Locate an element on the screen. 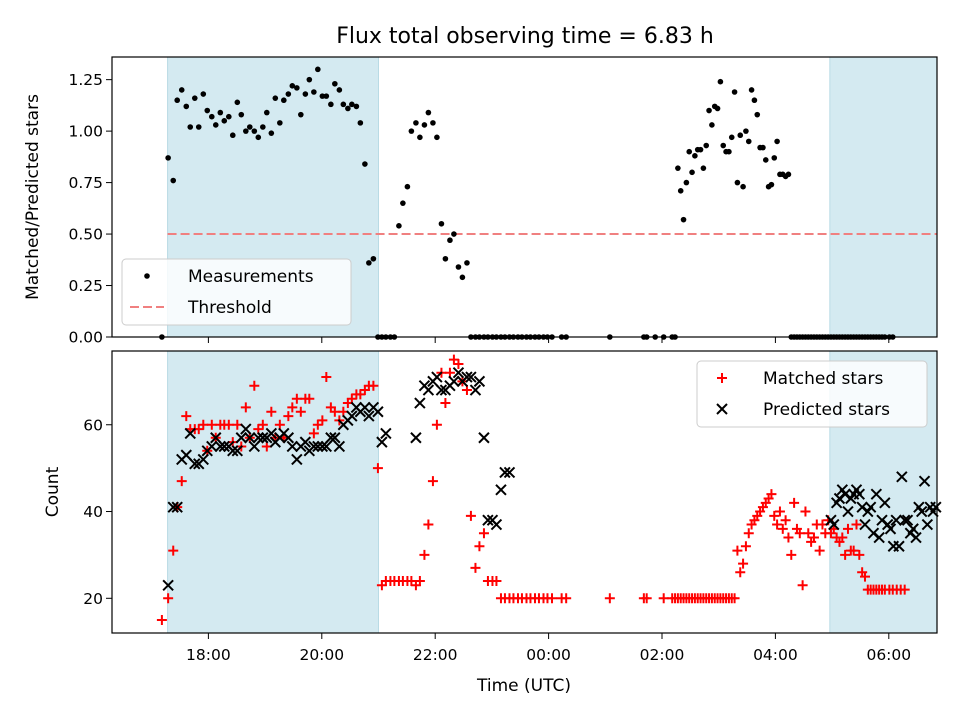  chart-title: Flux total observing time = 6.83 h is located at coordinates (525, 36).